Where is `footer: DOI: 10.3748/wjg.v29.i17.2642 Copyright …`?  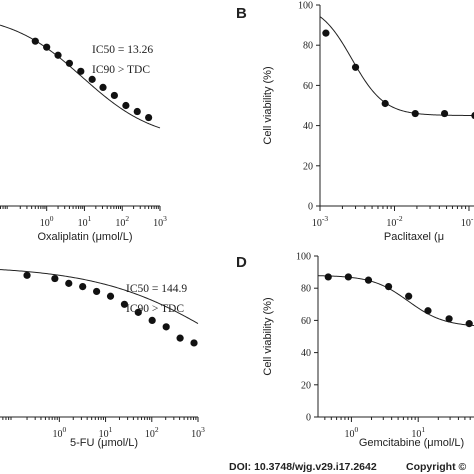 footer: DOI: 10.3748/wjg.v29.i17.2642 Copyright … is located at coordinates (347, 467).